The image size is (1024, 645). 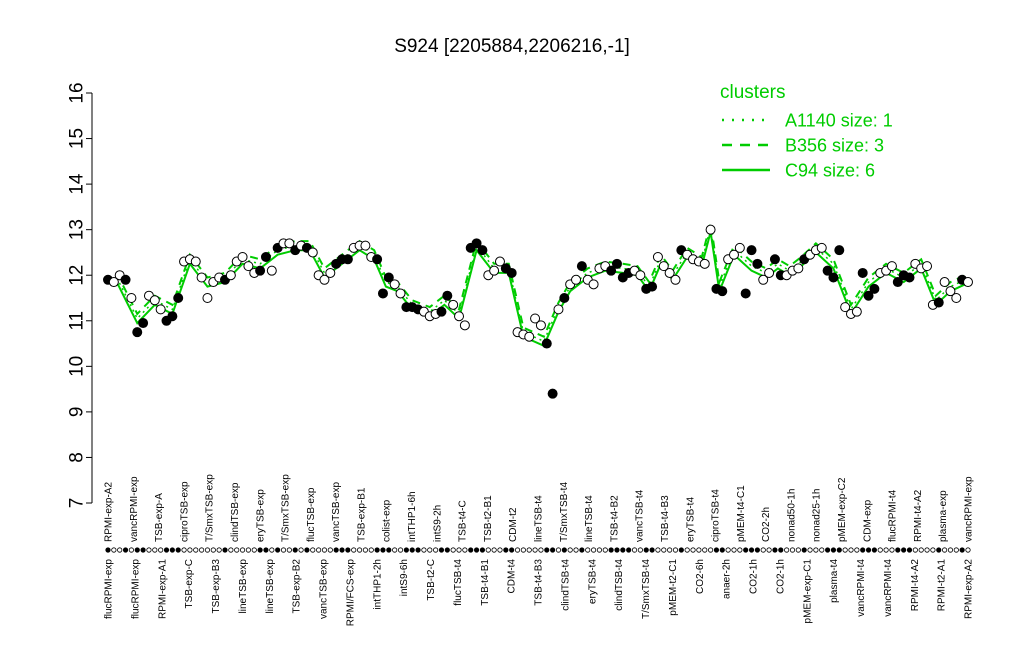 I want to click on x-tick-label: pMEM-t4-C1, so click(x=741, y=513).